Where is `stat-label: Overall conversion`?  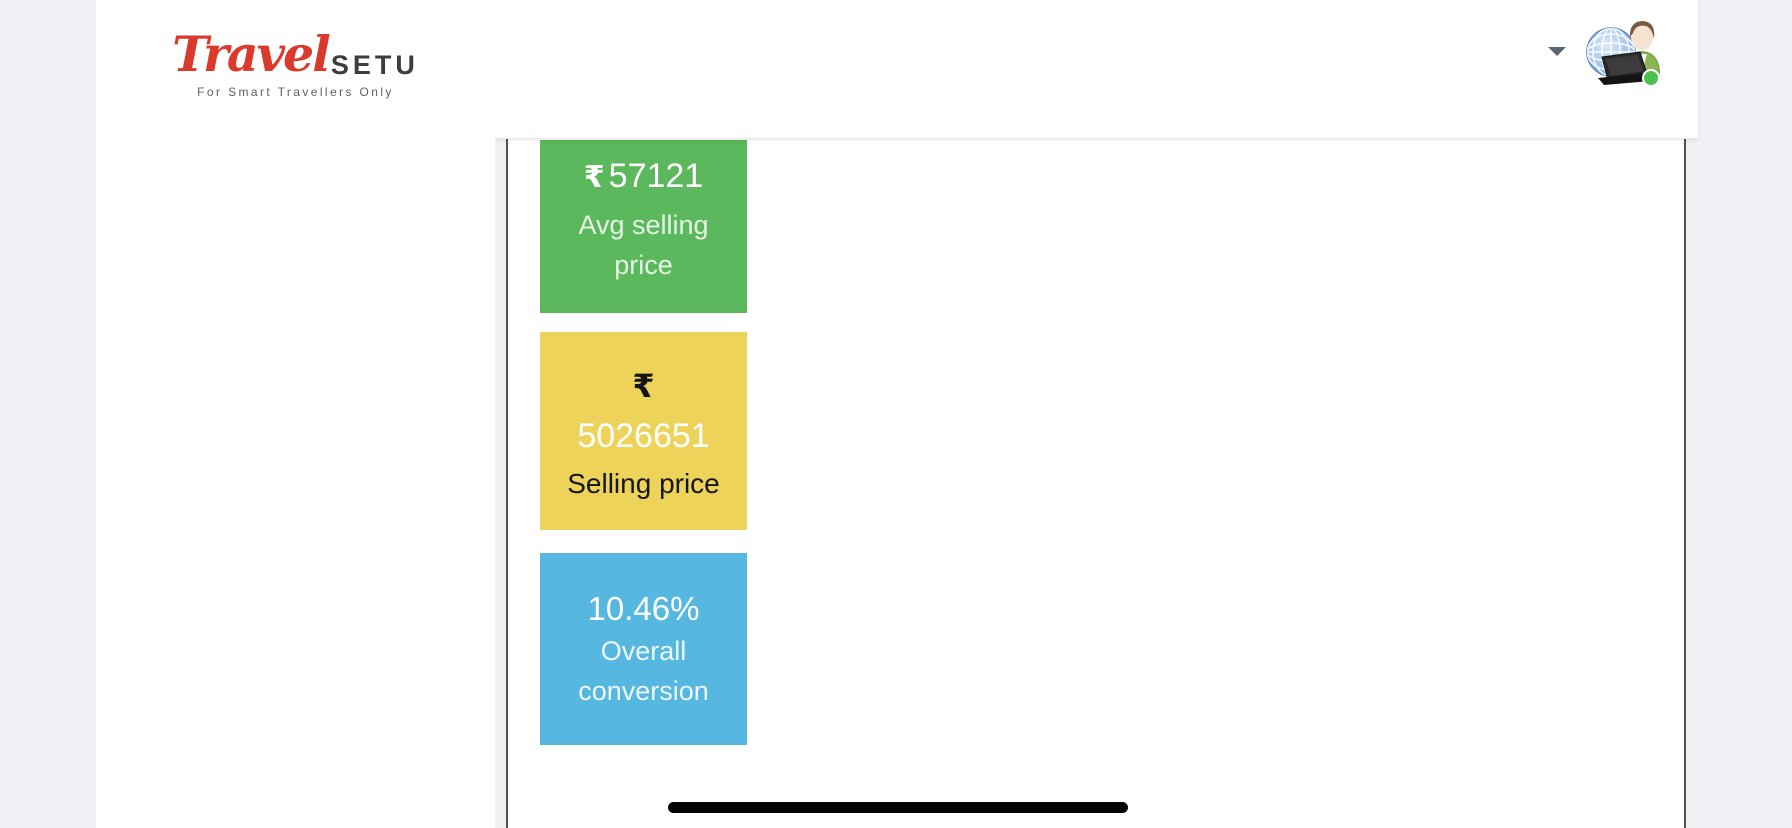 stat-label: Overall conversion is located at coordinates (643, 671).